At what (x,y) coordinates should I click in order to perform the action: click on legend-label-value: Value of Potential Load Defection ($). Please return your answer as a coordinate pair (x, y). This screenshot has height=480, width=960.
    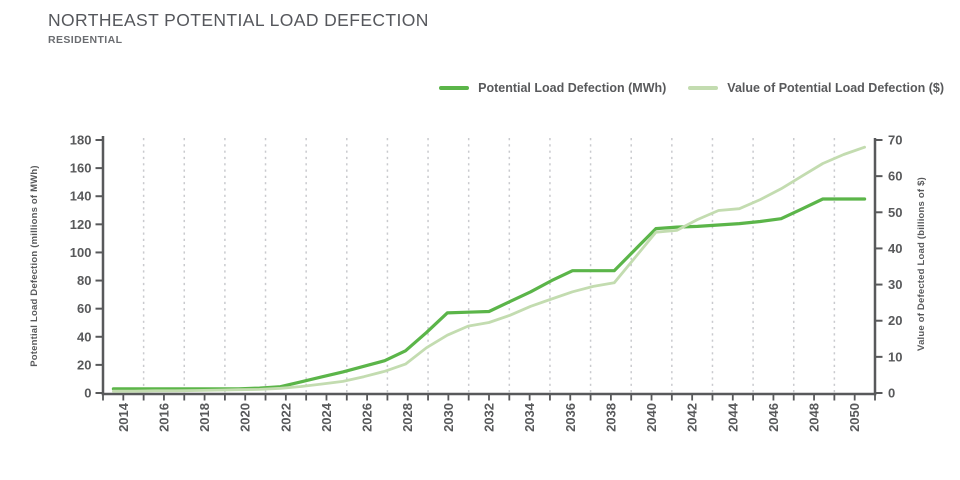
    Looking at the image, I should click on (835, 88).